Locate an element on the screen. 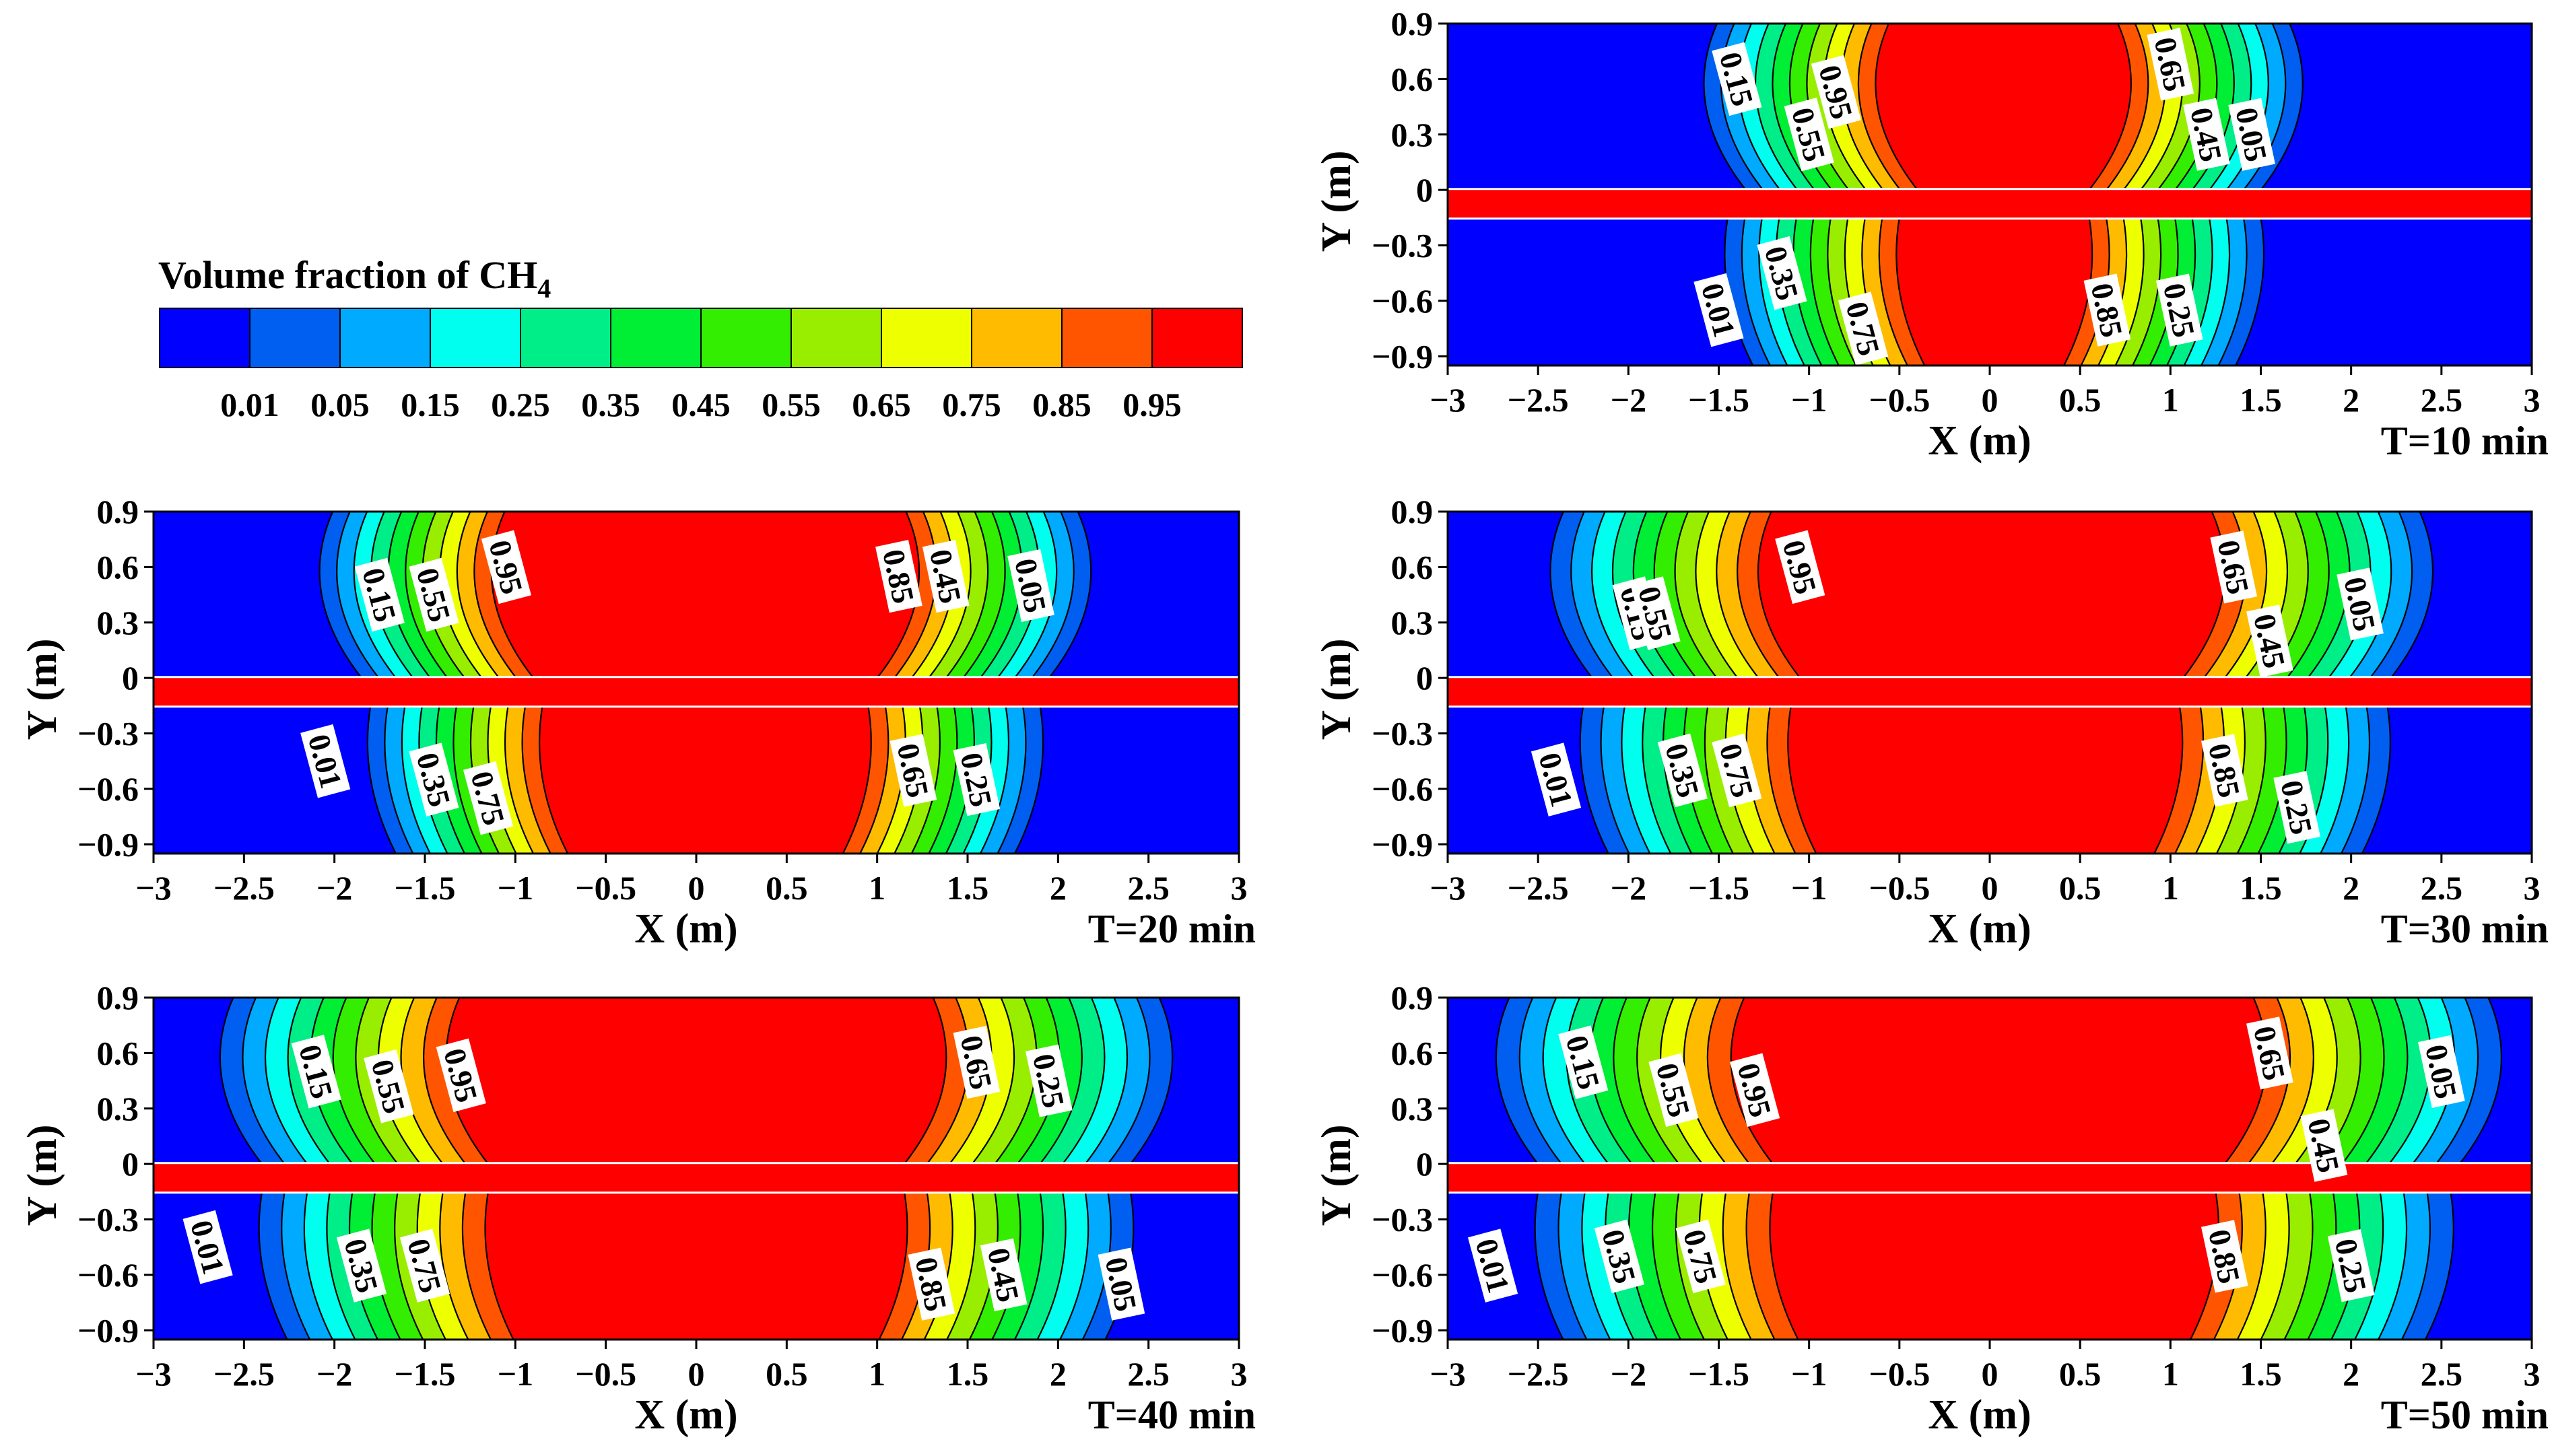 The height and width of the screenshot is (1456, 2552). colorbar-title: Volume fraction of CH4 is located at coordinates (354, 278).